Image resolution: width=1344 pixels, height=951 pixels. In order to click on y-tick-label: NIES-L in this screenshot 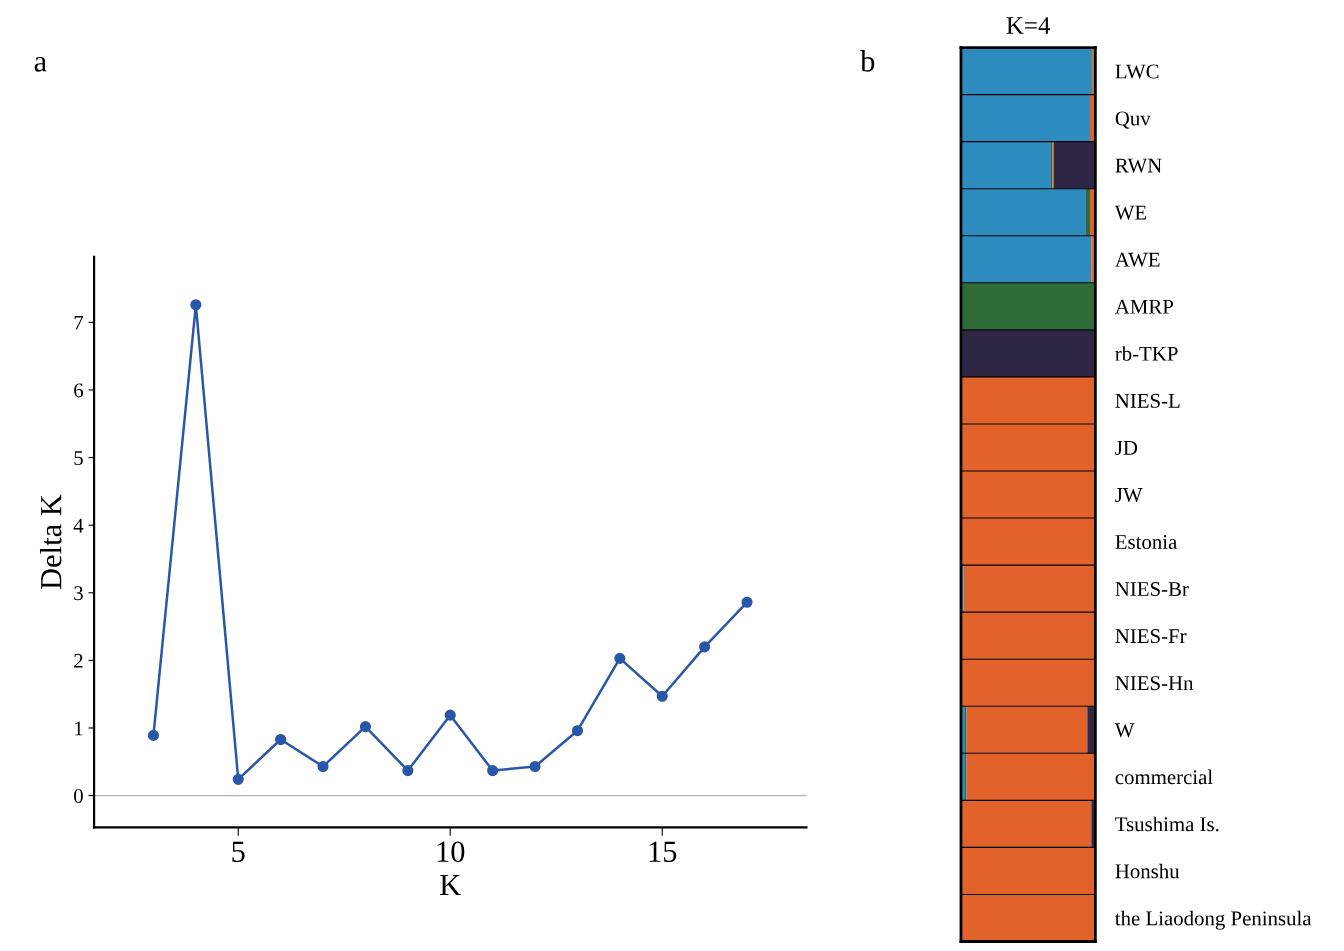, I will do `click(1147, 400)`.